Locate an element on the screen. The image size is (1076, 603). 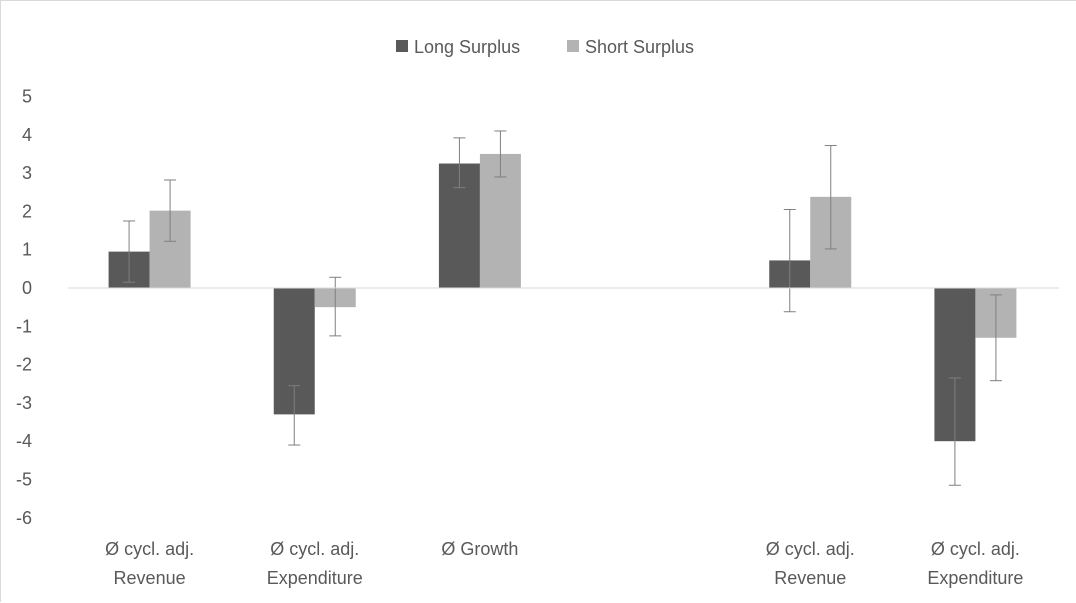
legend: Long Surplus Short Surplus is located at coordinates (545, 47).